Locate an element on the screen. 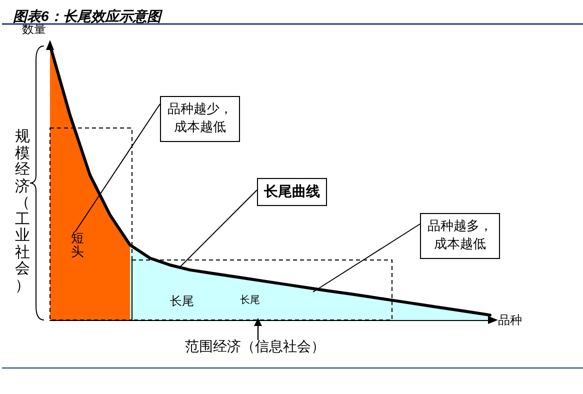  text: 范围经济（信息社会） is located at coordinates (255, 347).